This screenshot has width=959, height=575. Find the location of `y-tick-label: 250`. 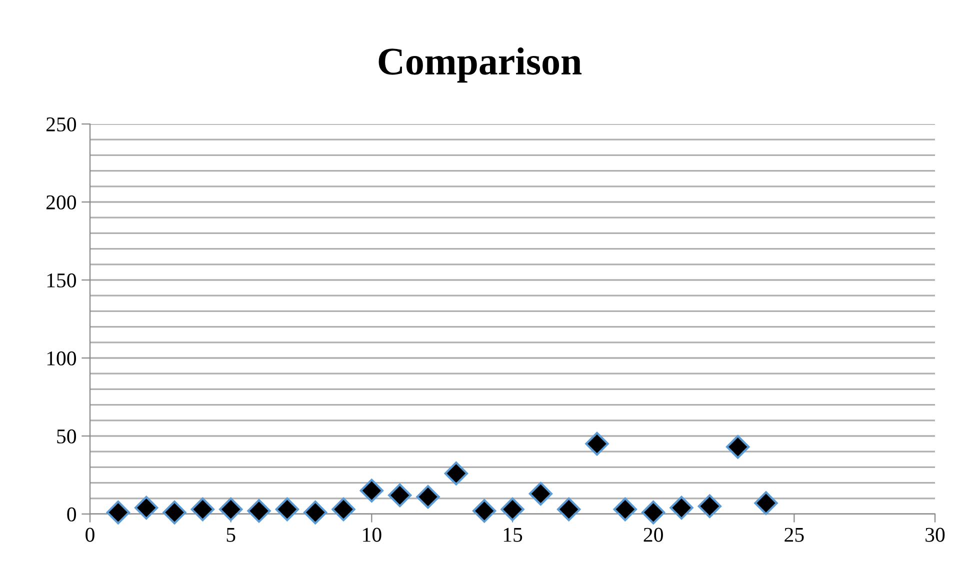

y-tick-label: 250 is located at coordinates (61, 124).